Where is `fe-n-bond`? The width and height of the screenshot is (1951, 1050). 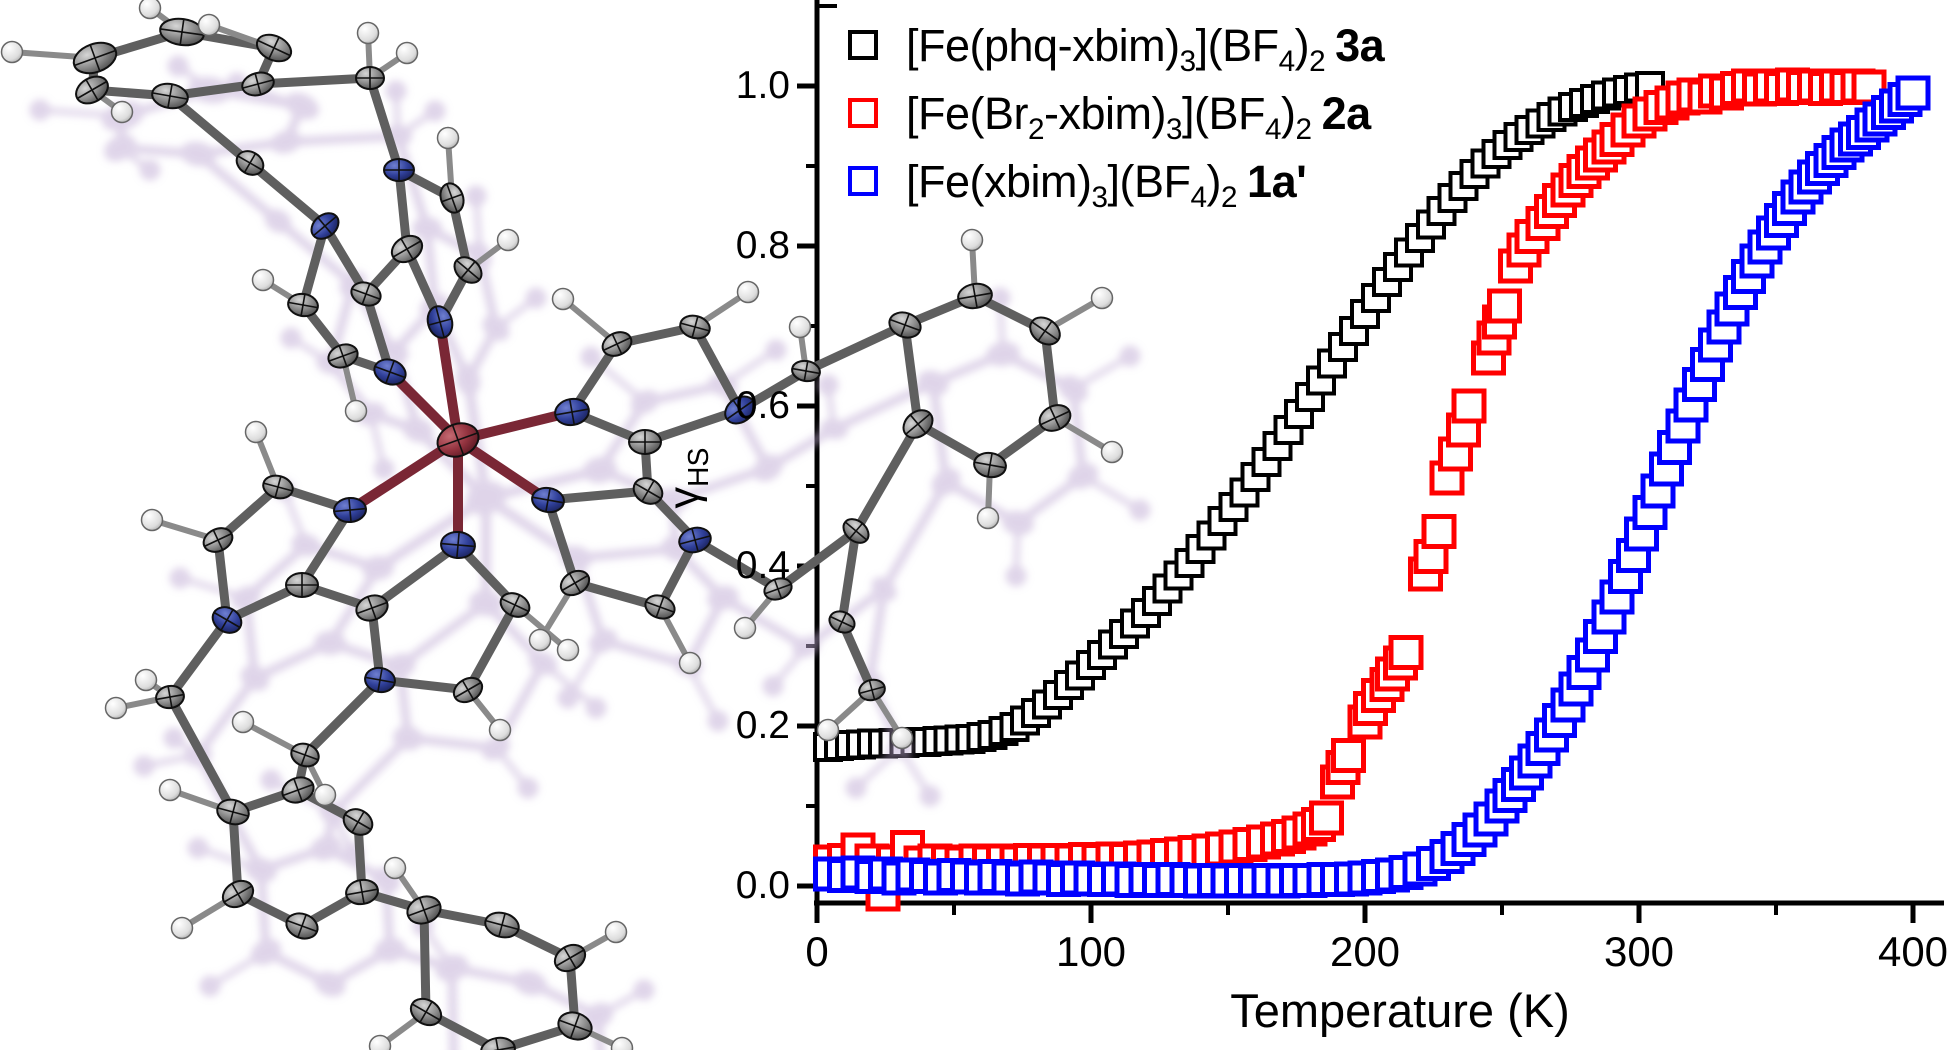 fe-n-bond is located at coordinates (432, 533).